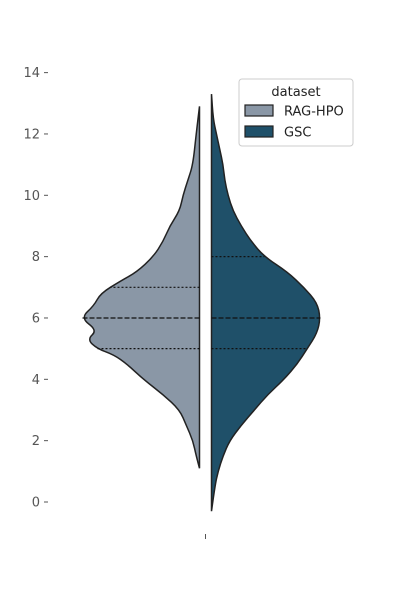  What do you see at coordinates (297, 133) in the screenshot?
I see `legend-label: GSC` at bounding box center [297, 133].